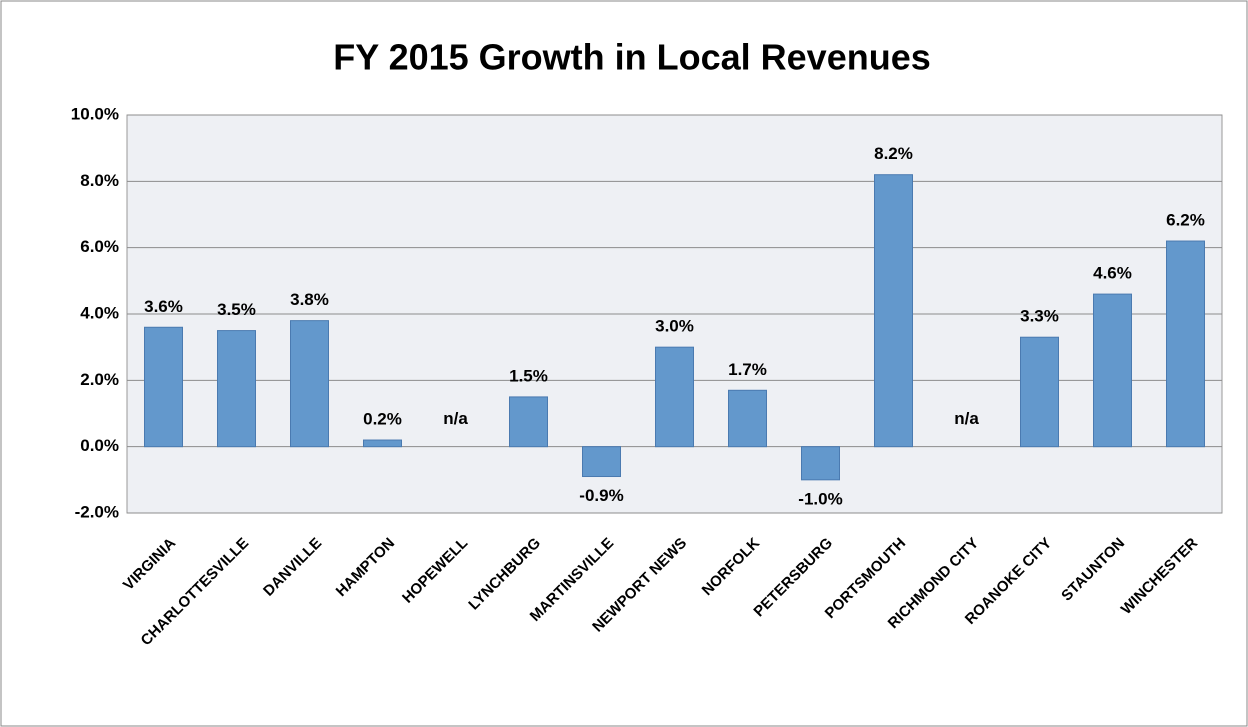  I want to click on data-label: 3.8%, so click(309, 299).